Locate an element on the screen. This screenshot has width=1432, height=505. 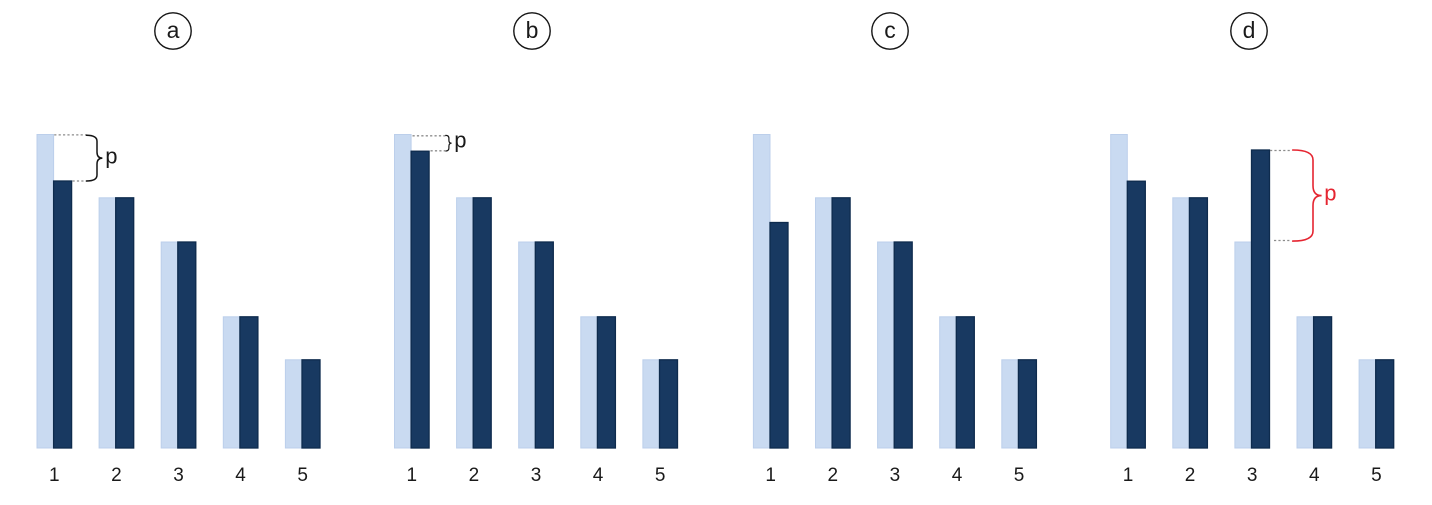
svg-text: a is located at coordinates (173, 30).